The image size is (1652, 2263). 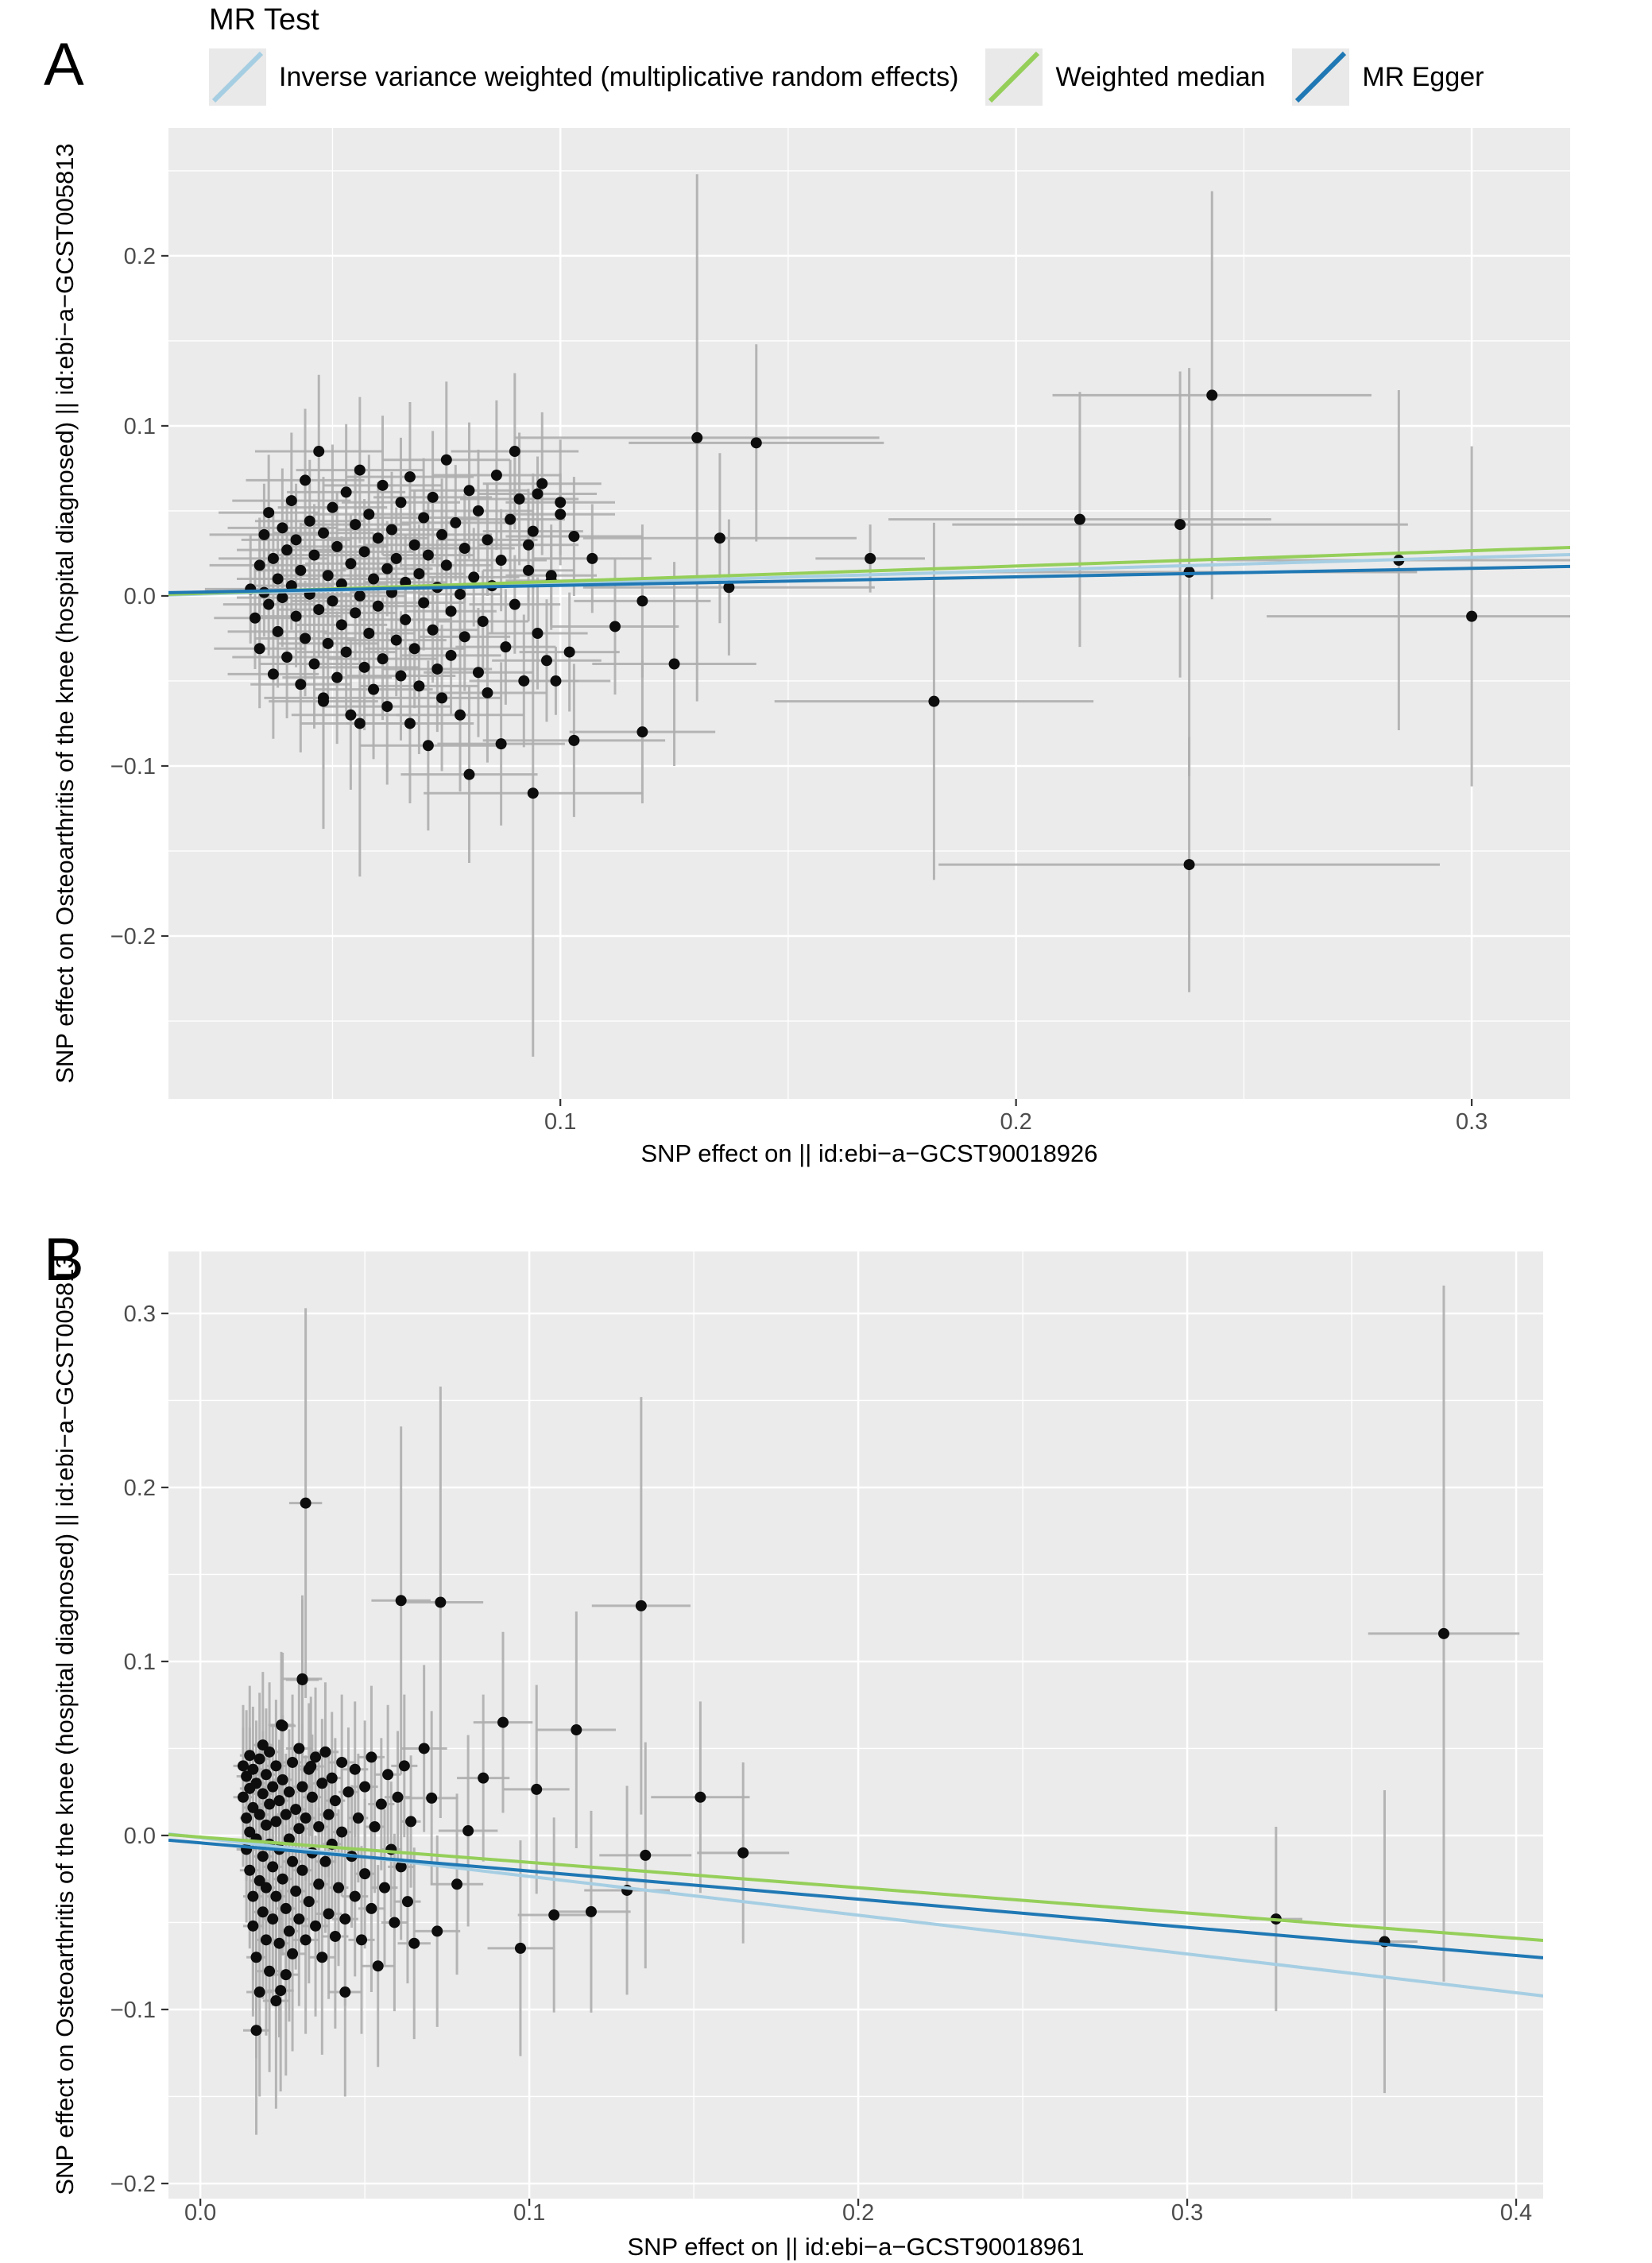 What do you see at coordinates (1321, 77) in the screenshot?
I see `mr-egger-line-key-icon` at bounding box center [1321, 77].